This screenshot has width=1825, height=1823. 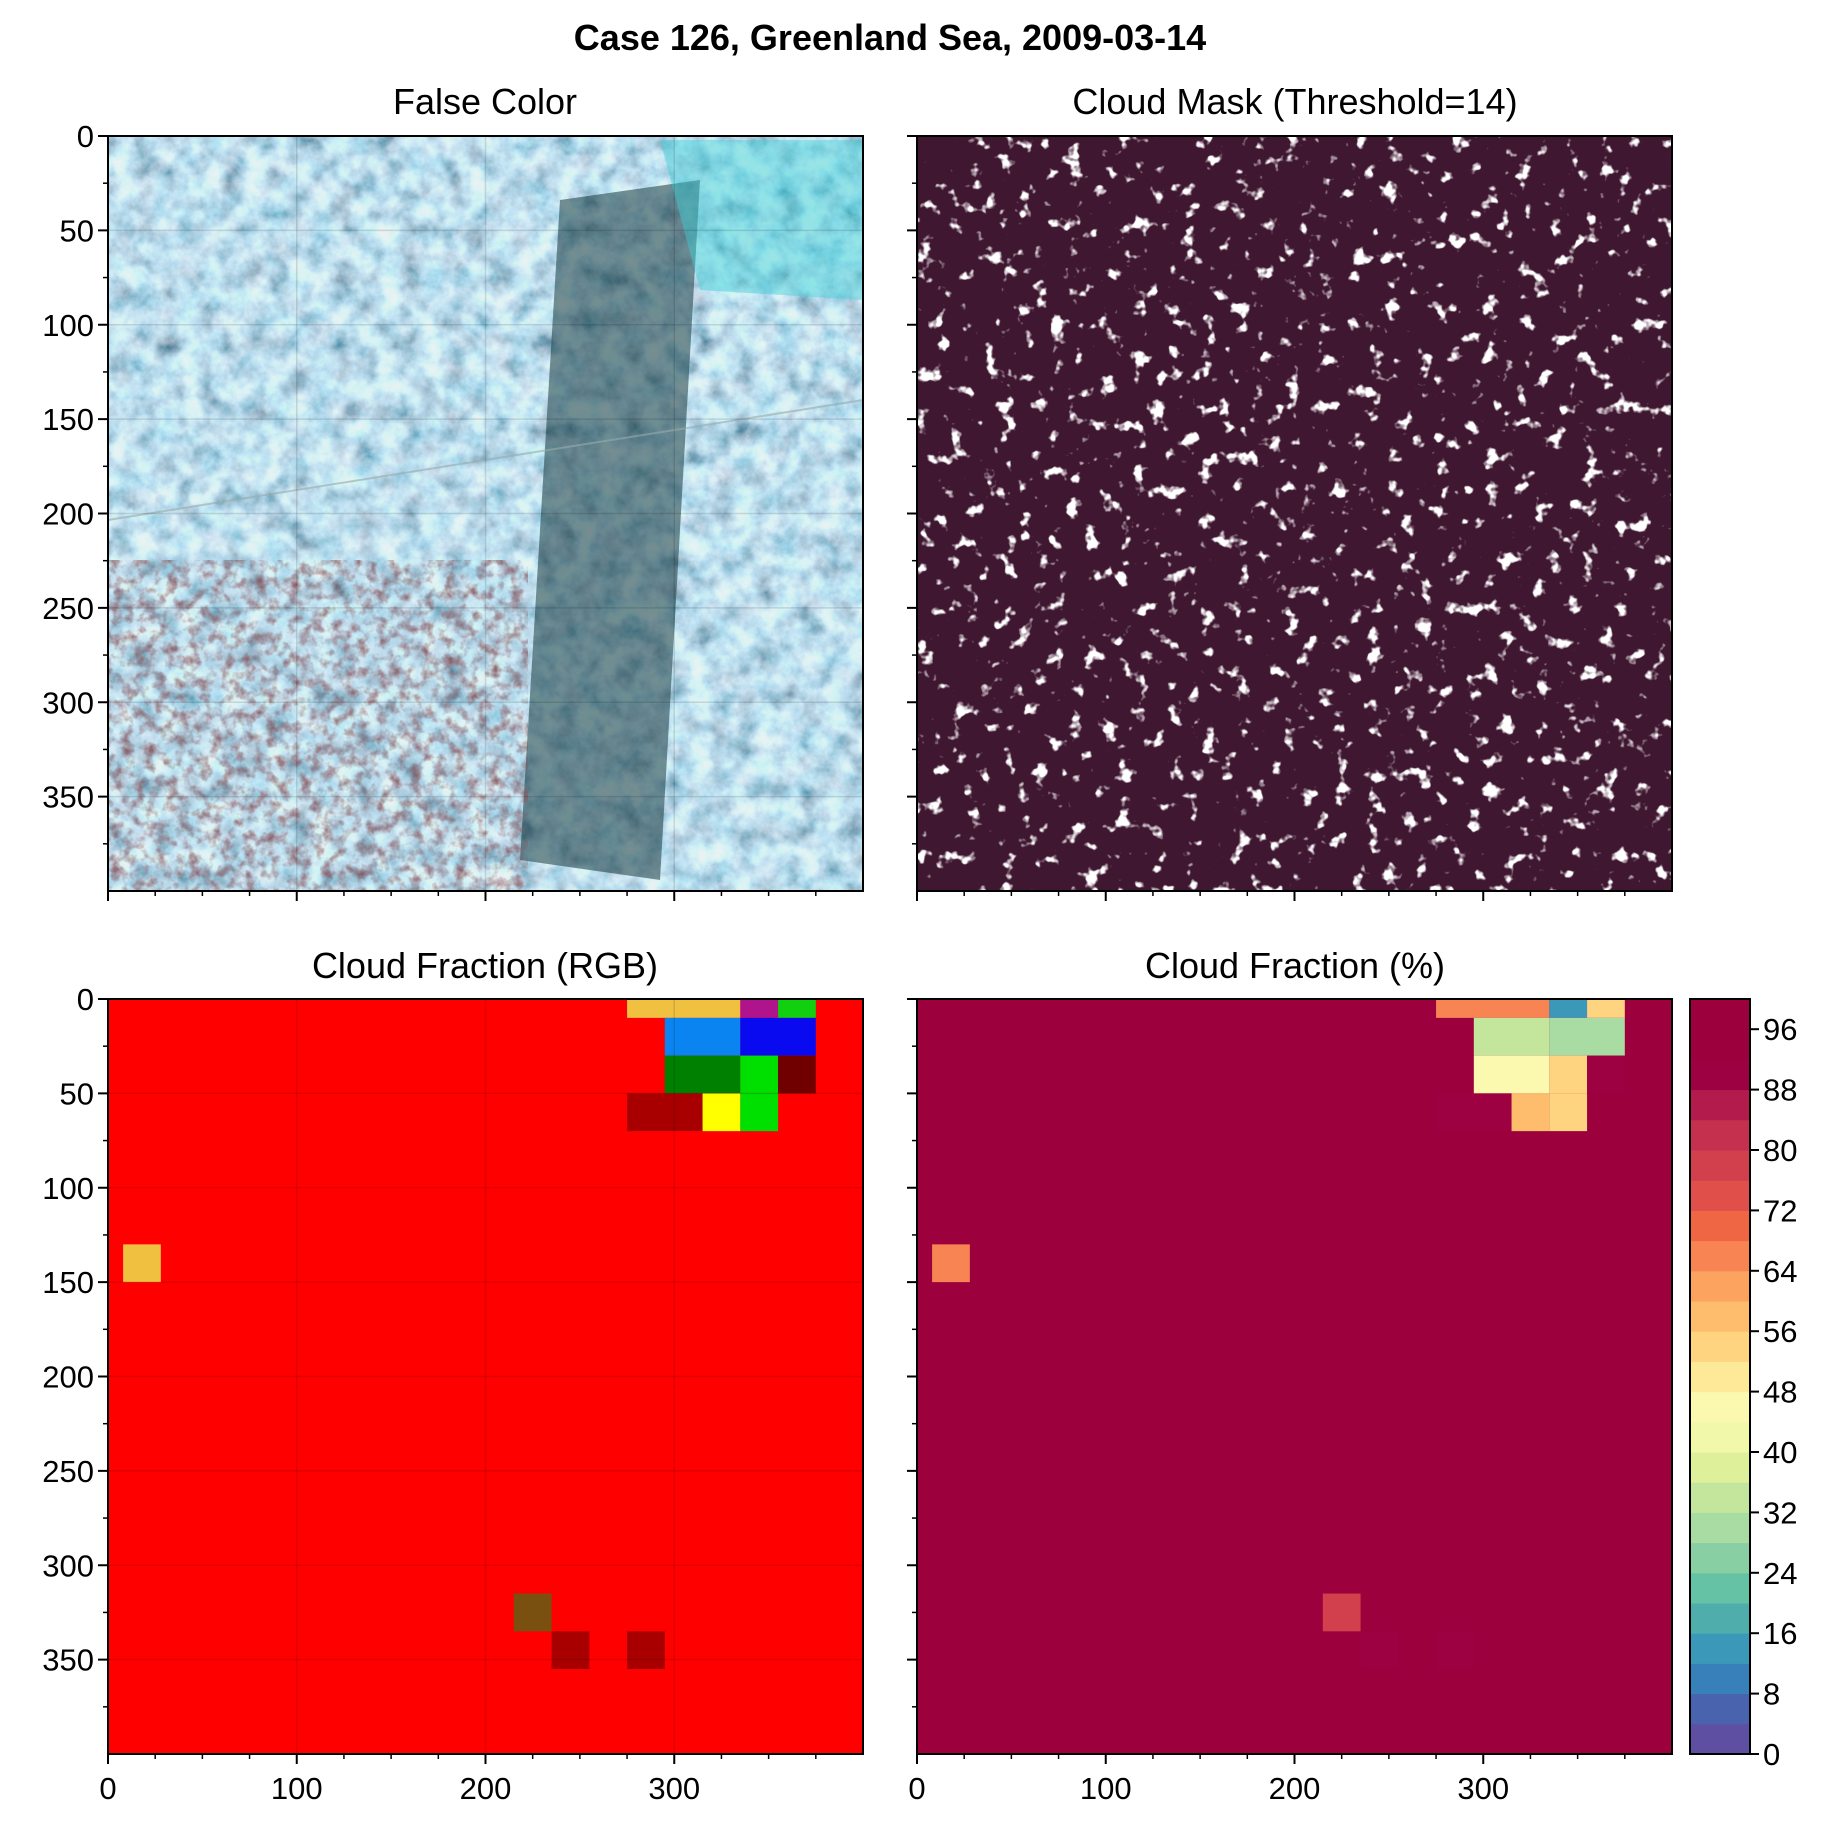 What do you see at coordinates (1780, 1029) in the screenshot?
I see `colorbar-tick-label: 96` at bounding box center [1780, 1029].